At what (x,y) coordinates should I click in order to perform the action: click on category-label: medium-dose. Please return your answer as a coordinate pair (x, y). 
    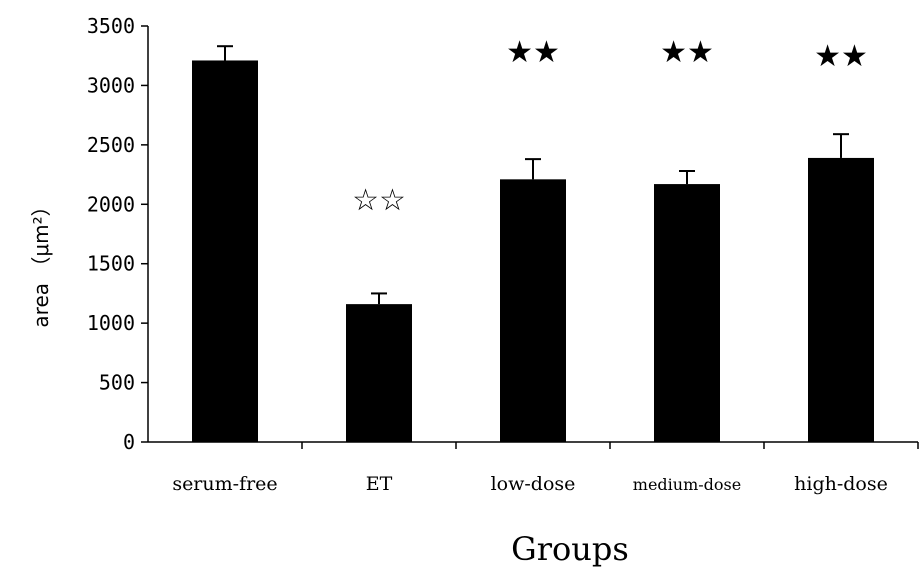
    Looking at the image, I should click on (687, 484).